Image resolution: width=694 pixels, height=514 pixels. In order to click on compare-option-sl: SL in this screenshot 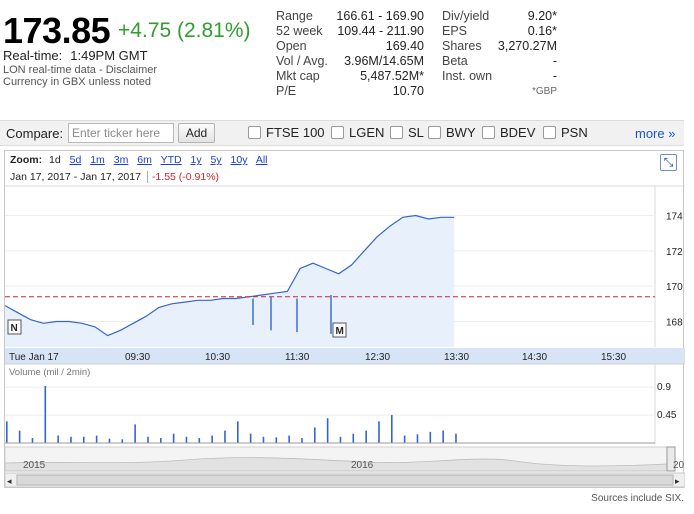, I will do `click(407, 132)`.